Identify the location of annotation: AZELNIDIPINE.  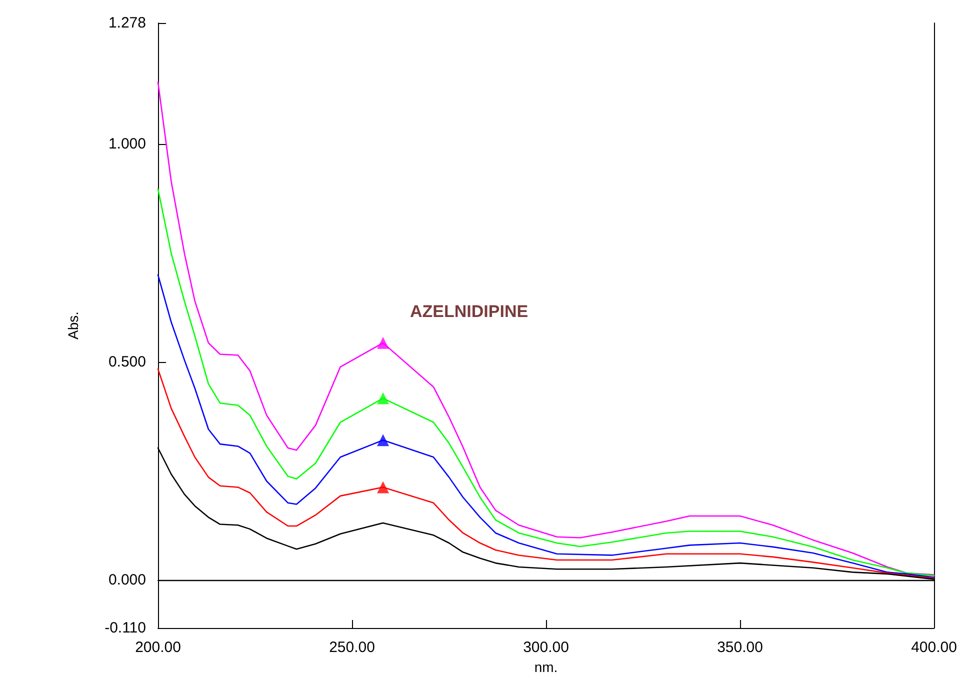
(469, 311).